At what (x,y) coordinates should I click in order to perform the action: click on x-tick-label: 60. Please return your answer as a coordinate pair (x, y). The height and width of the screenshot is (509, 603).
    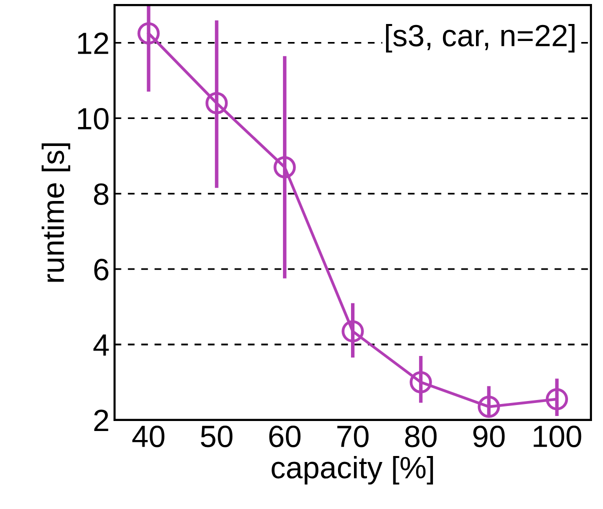
    Looking at the image, I should click on (284, 437).